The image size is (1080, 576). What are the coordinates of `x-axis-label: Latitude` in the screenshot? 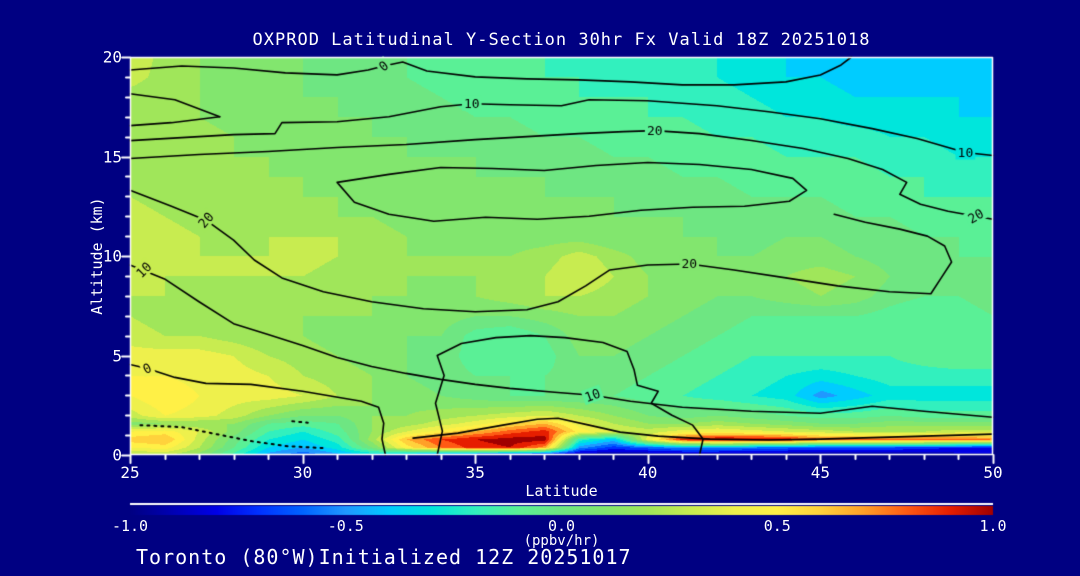 It's located at (561, 491).